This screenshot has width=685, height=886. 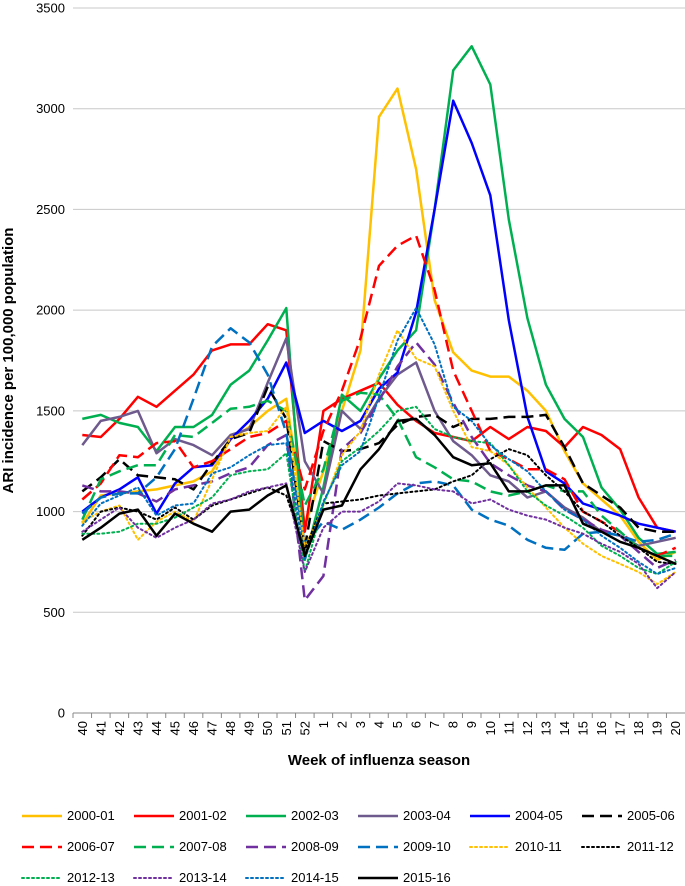 I want to click on x-tick-label: 8, so click(x=453, y=724).